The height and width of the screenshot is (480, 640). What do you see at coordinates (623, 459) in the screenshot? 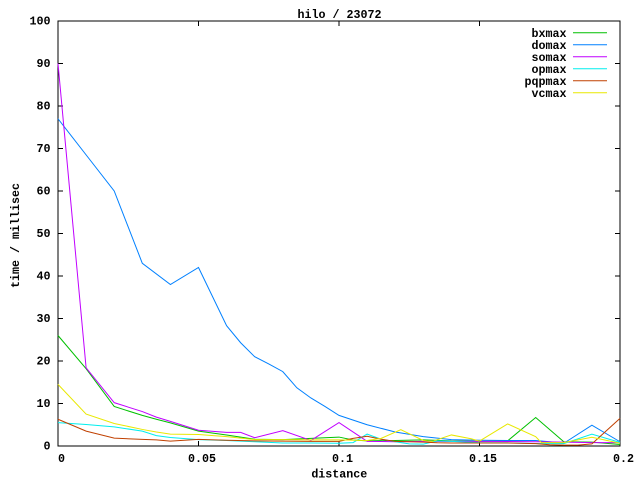
I see `svg-text: 0.2` at bounding box center [623, 459].